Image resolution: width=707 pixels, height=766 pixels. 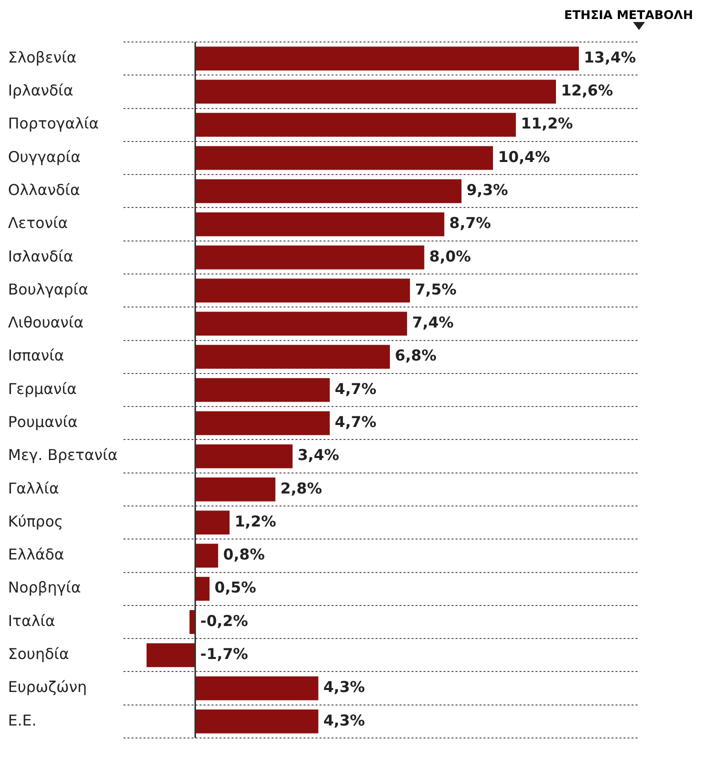 What do you see at coordinates (41, 256) in the screenshot?
I see `y-tick-label: Ισλανδία` at bounding box center [41, 256].